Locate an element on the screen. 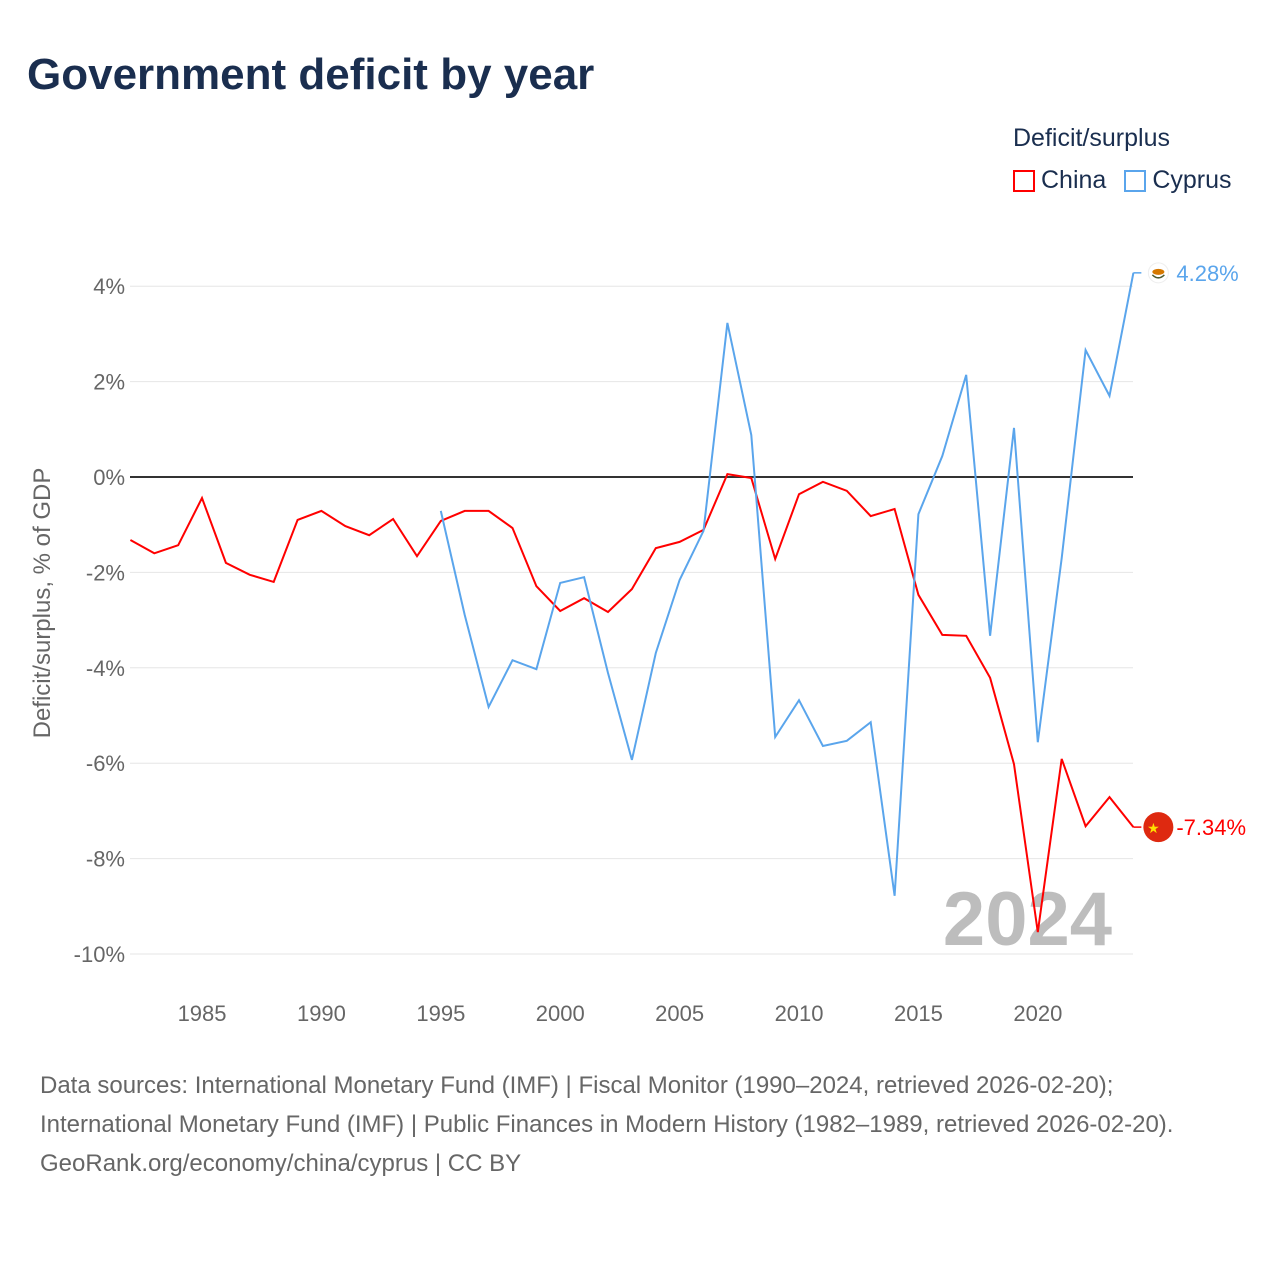 This screenshot has height=1280, width=1280. y-tick-label: 2% is located at coordinates (109, 382).